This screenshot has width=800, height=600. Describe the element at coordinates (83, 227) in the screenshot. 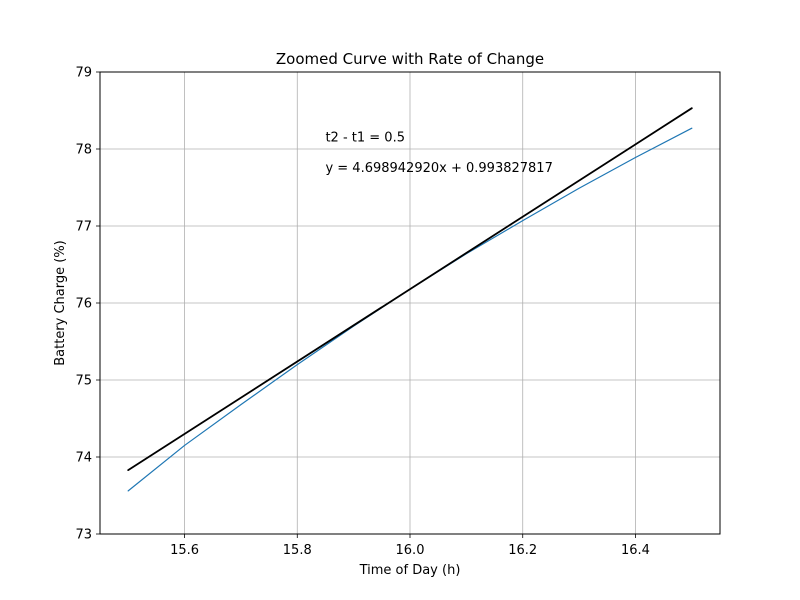

I see `y-tick-label: 77` at that location.